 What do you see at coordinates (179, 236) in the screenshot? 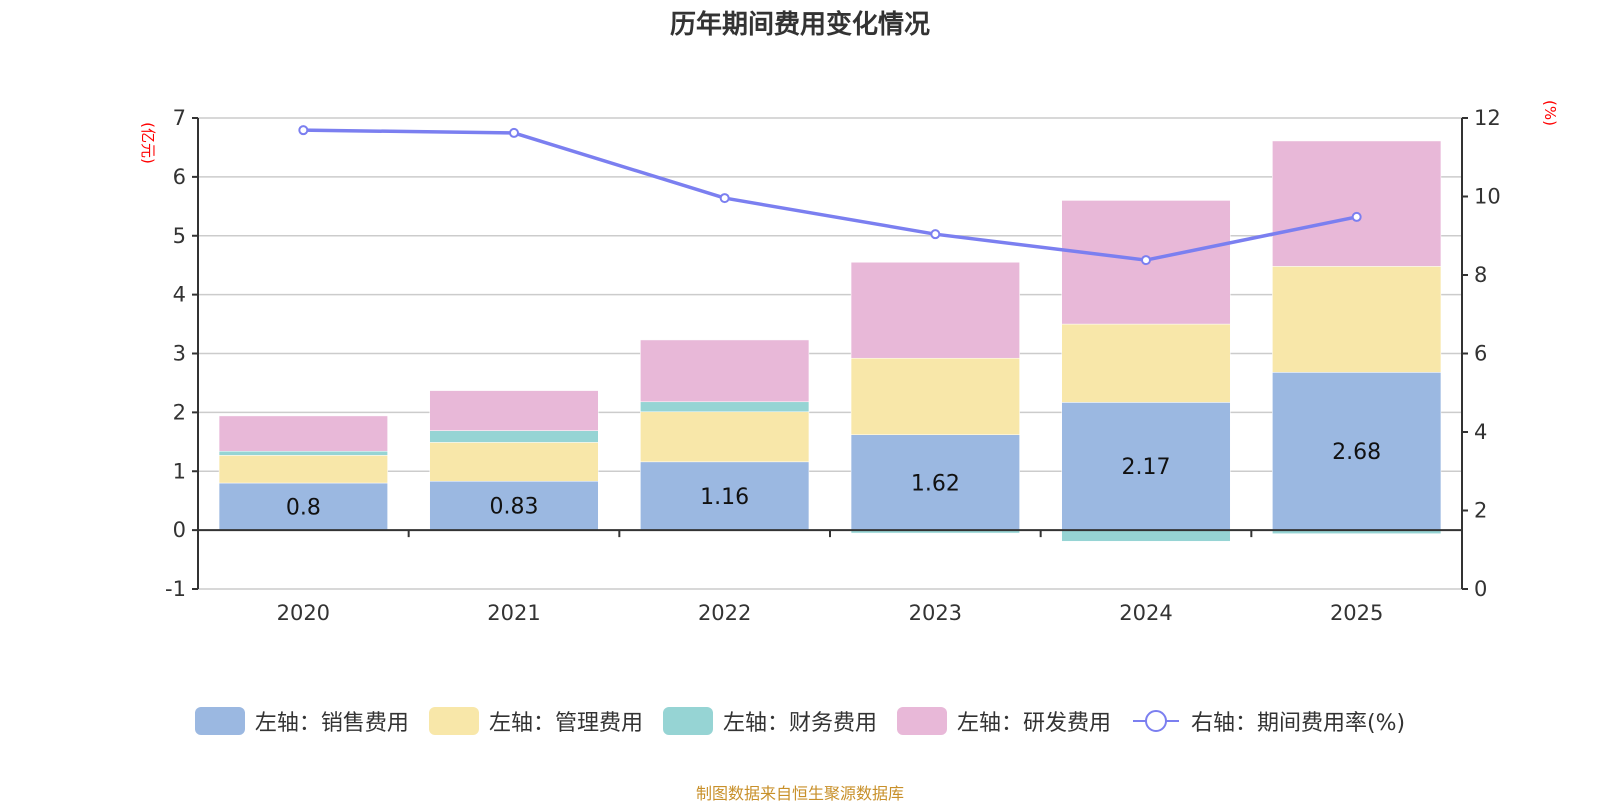
I see `left-axis-tick-label: 5` at bounding box center [179, 236].